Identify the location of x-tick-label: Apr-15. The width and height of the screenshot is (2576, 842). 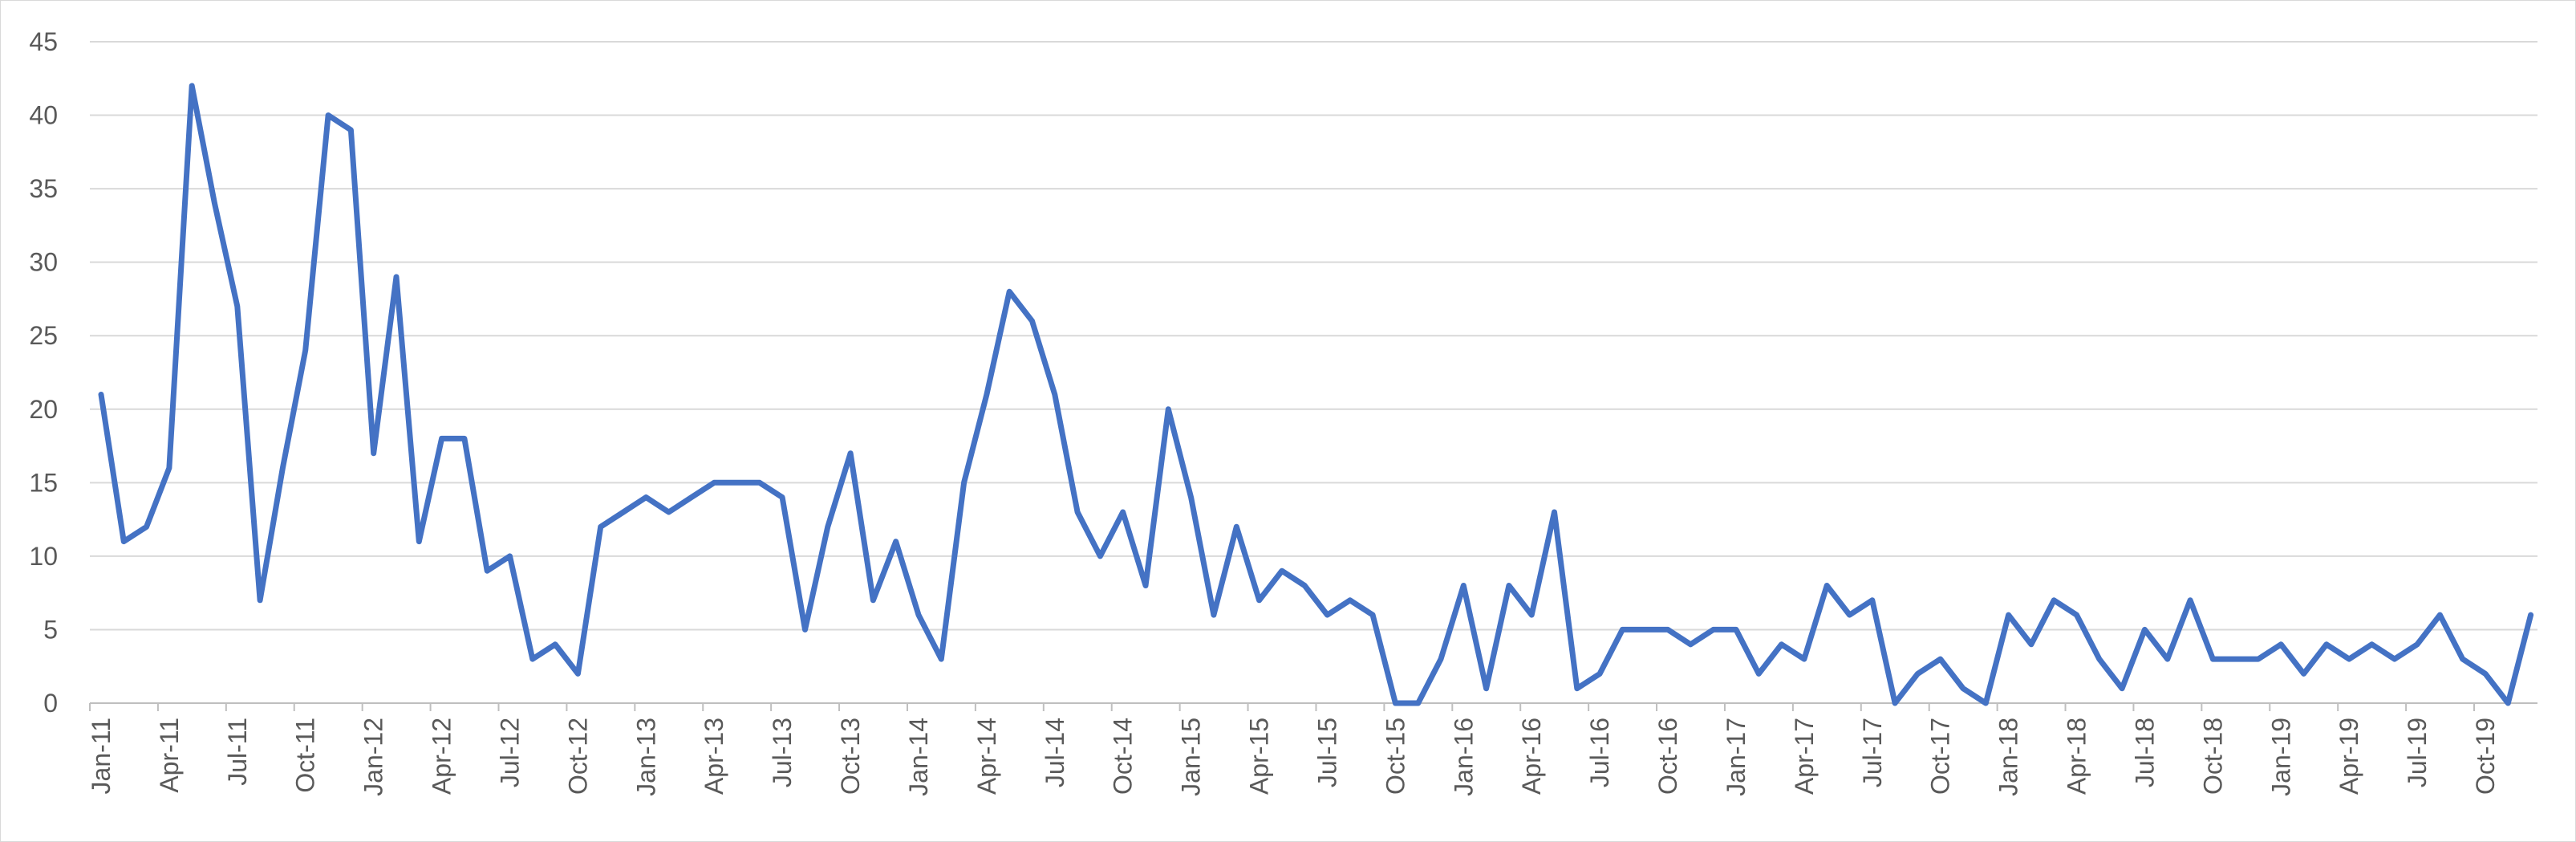
(1259, 756).